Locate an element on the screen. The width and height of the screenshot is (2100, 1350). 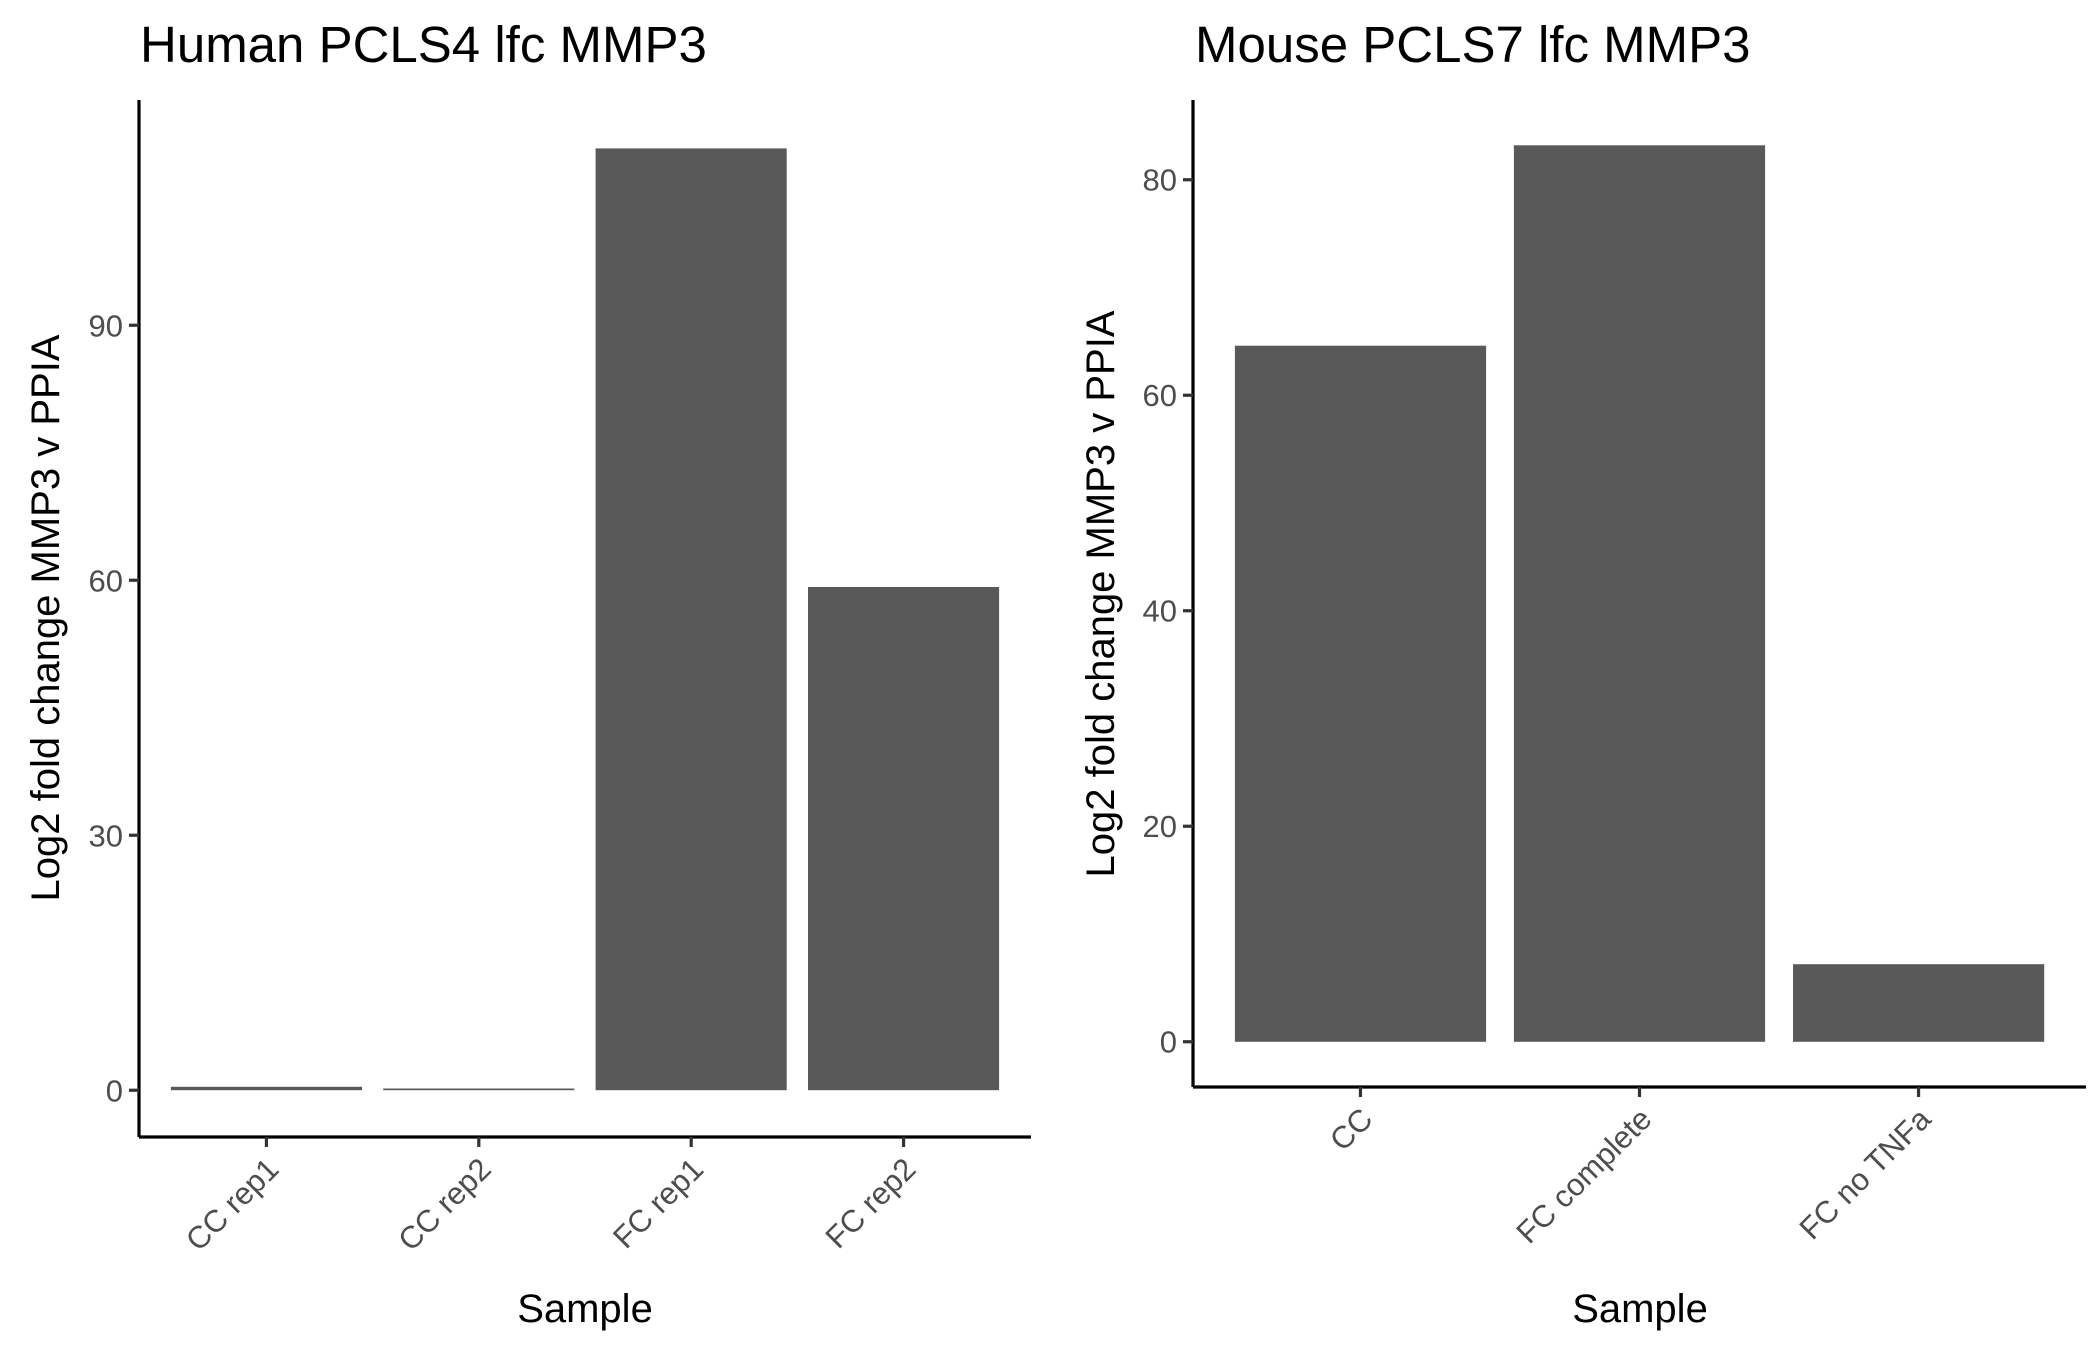
mouse-y-tick-label: 80 is located at coordinates (1160, 180).